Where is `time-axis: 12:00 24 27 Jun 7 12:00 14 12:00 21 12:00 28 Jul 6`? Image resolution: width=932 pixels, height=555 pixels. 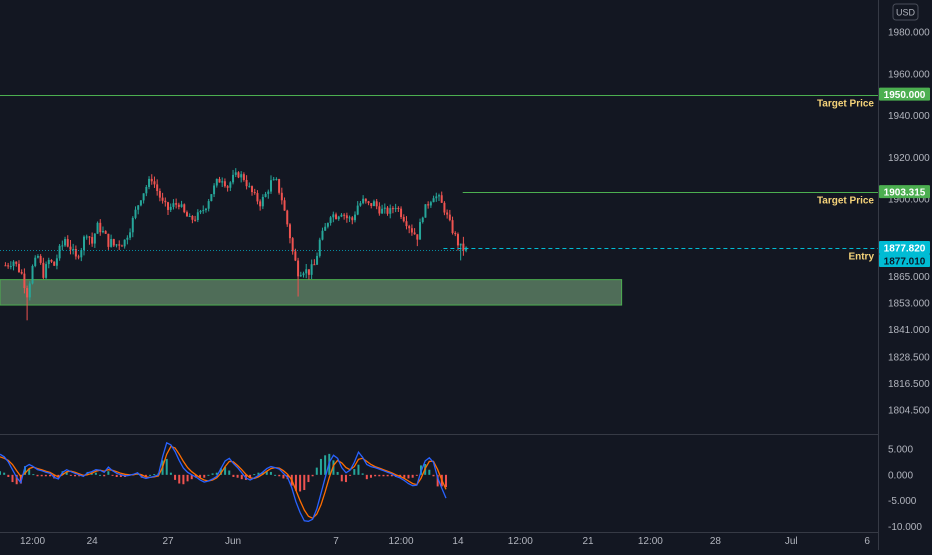
time-axis: 12:00 24 27 Jun 7 12:00 14 12:00 21 12:00 28 Jul 6 is located at coordinates (439, 540).